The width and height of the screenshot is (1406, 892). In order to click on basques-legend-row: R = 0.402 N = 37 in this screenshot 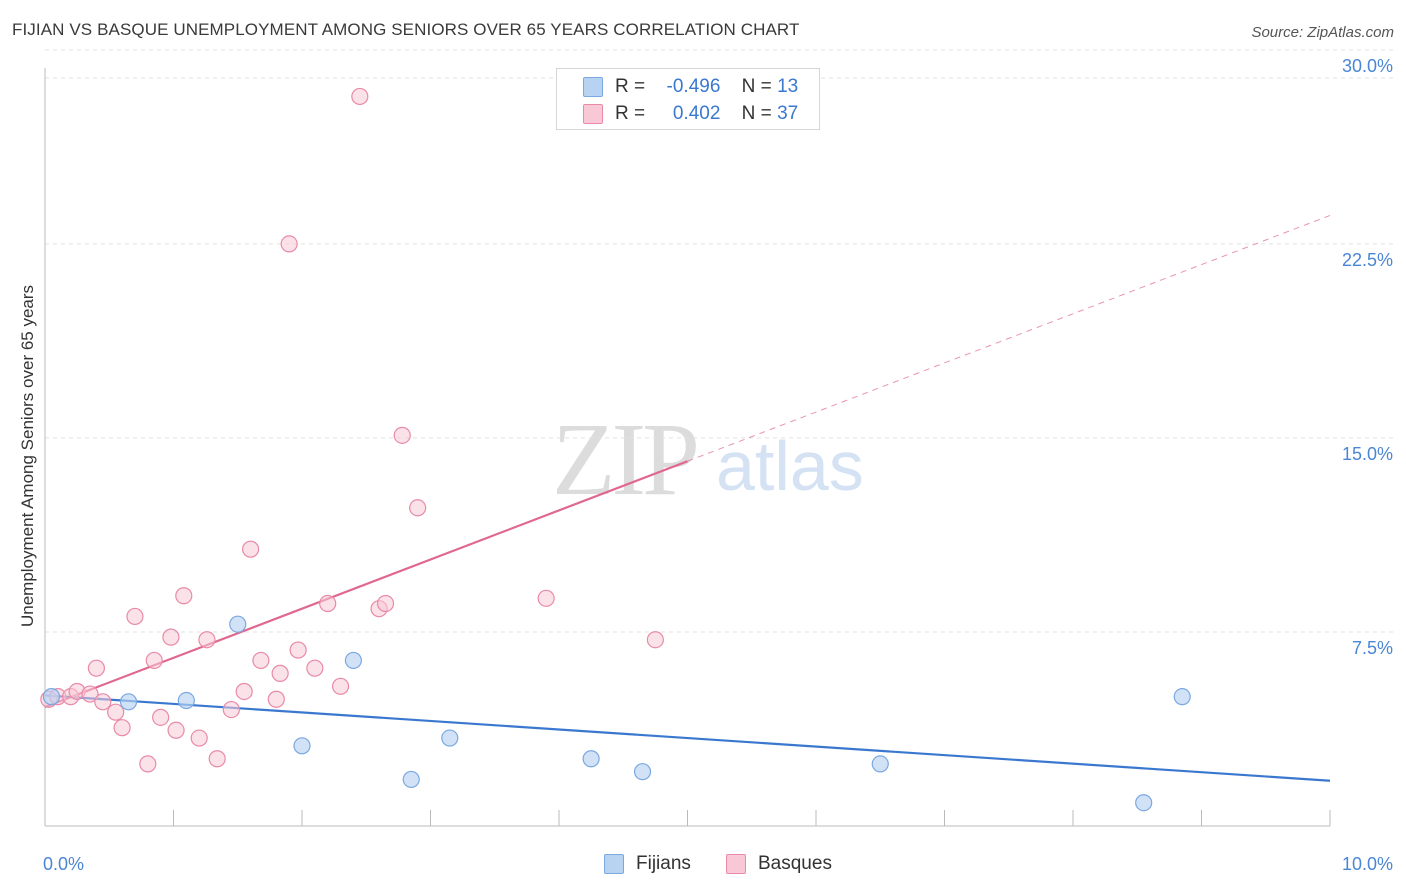, I will do `click(706, 114)`.